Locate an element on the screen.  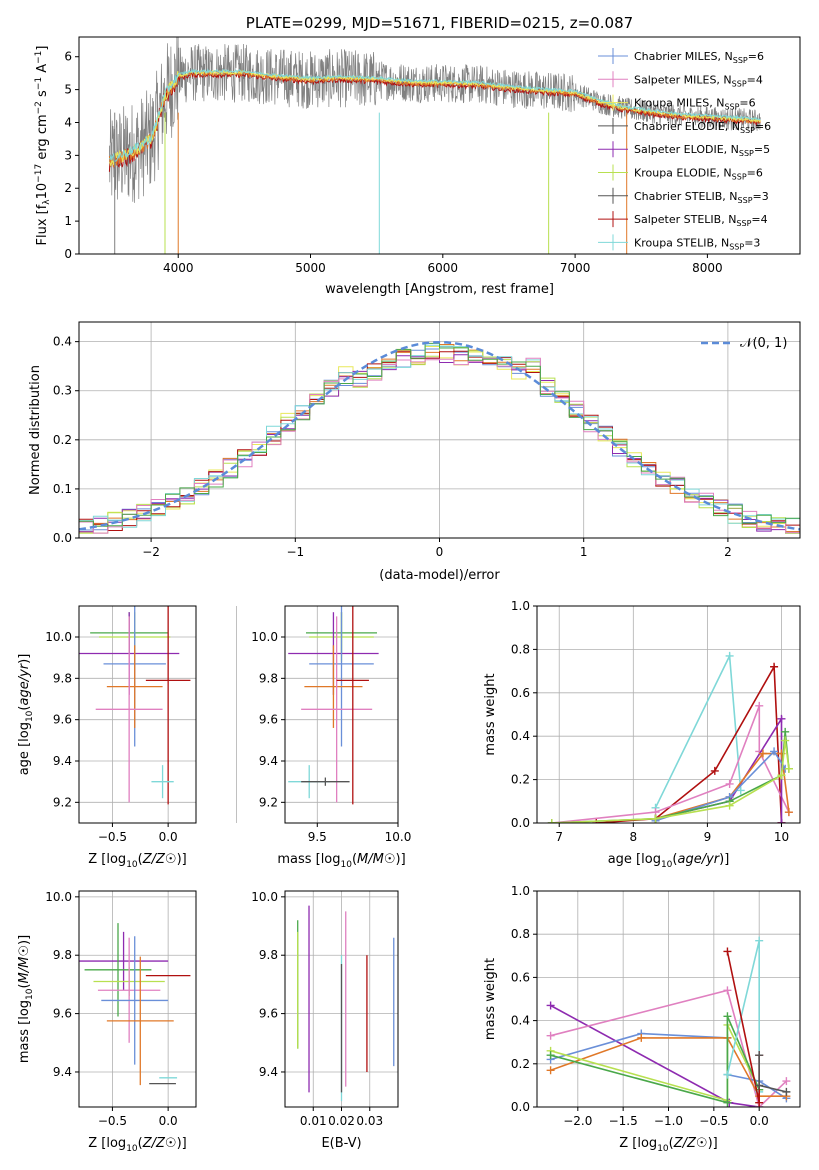
label-part: age/yr is located at coordinates (698, 859).